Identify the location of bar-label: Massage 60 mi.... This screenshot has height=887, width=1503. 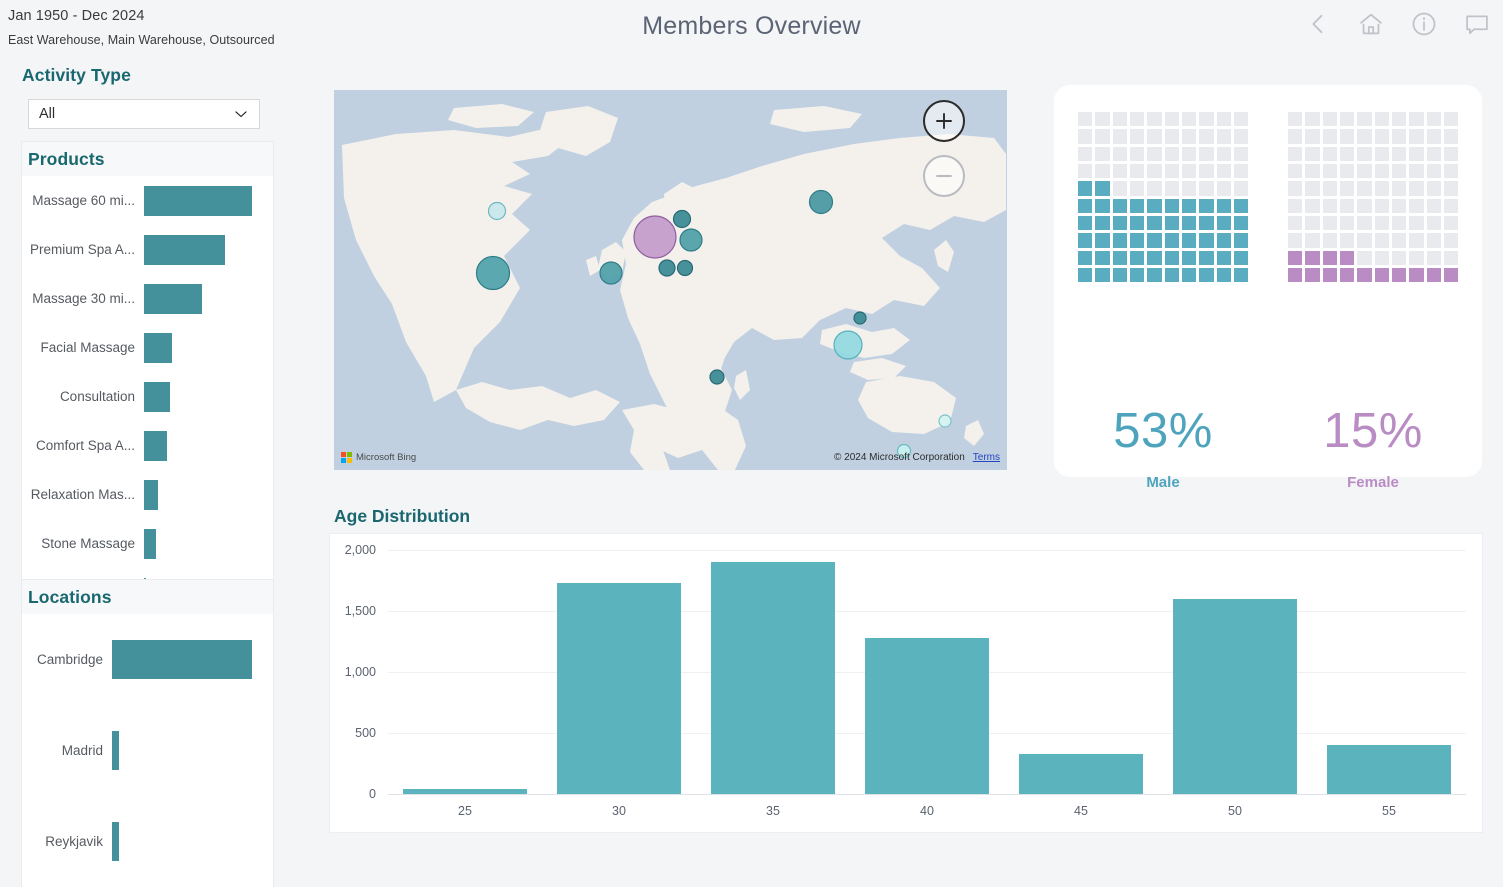
(83, 200).